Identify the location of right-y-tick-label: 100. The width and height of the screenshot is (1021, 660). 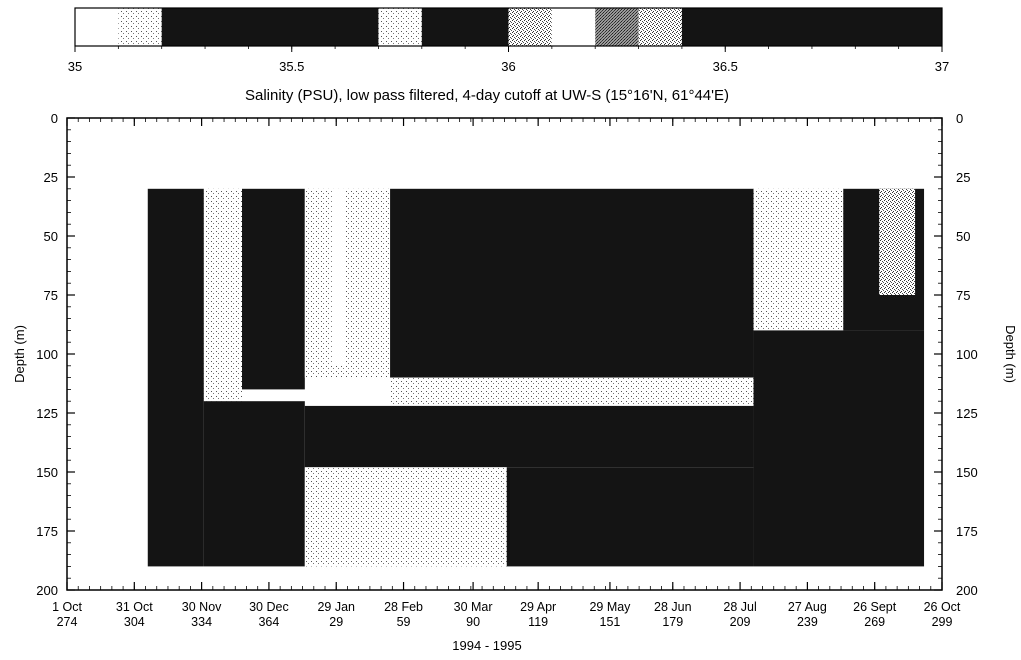
(967, 354).